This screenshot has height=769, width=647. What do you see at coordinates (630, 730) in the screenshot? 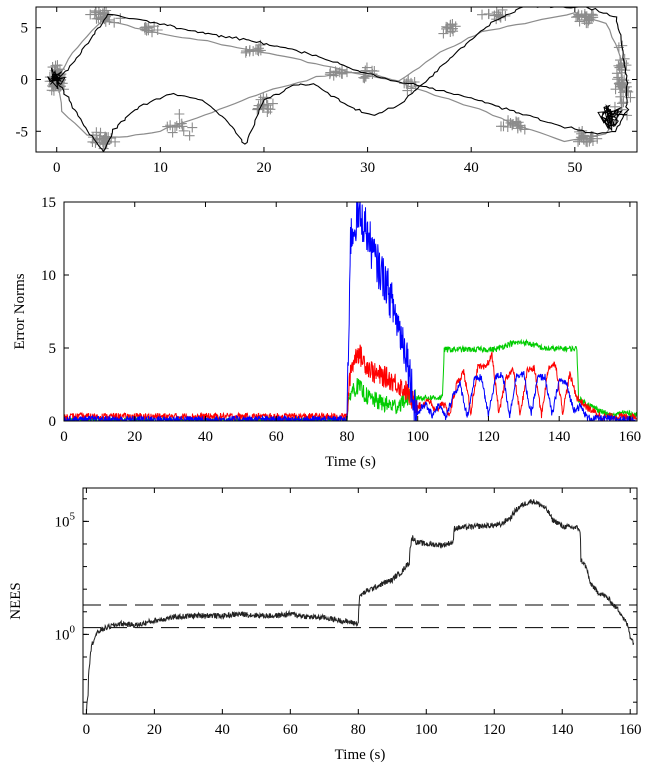
I see `nees-xtick-label: 160` at bounding box center [630, 730].